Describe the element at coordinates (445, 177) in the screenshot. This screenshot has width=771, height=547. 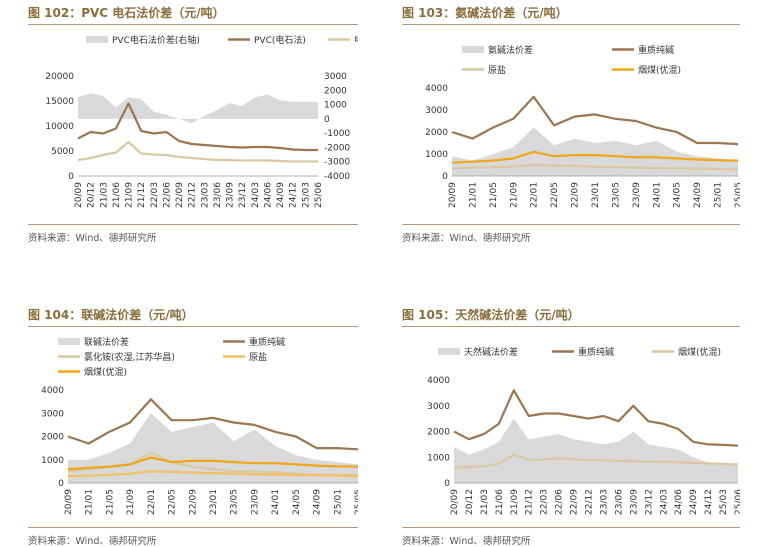
I see `y-tick-label: 0` at that location.